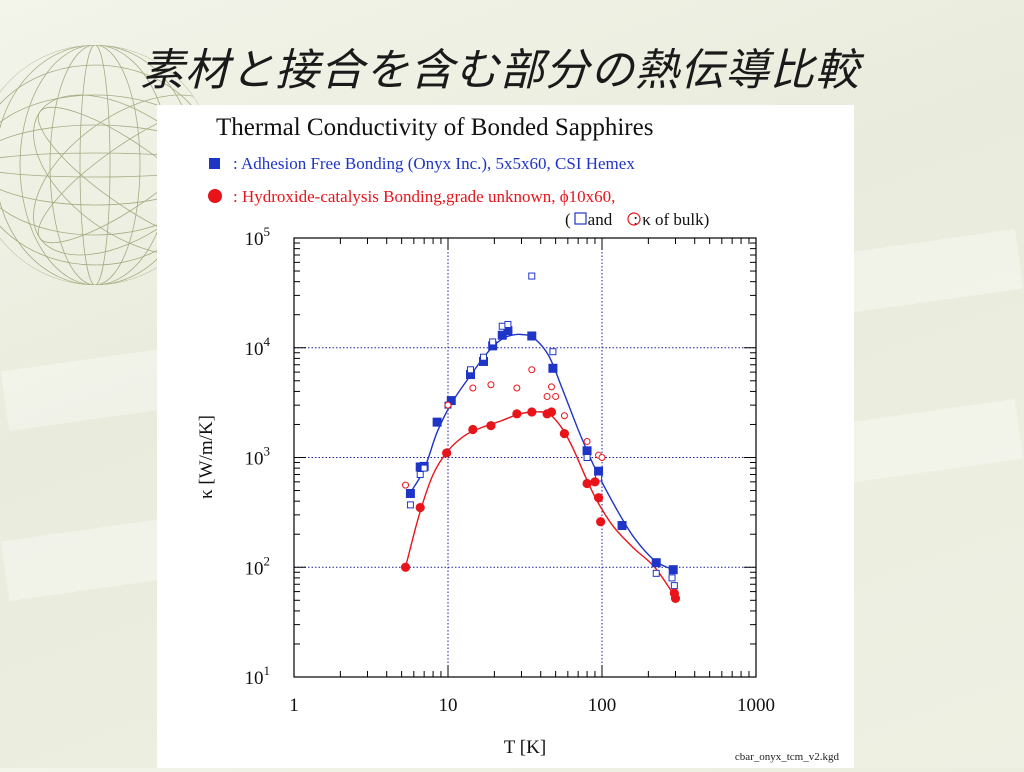  What do you see at coordinates (267, 560) in the screenshot?
I see `y-tick-exponent: 2` at bounding box center [267, 560].